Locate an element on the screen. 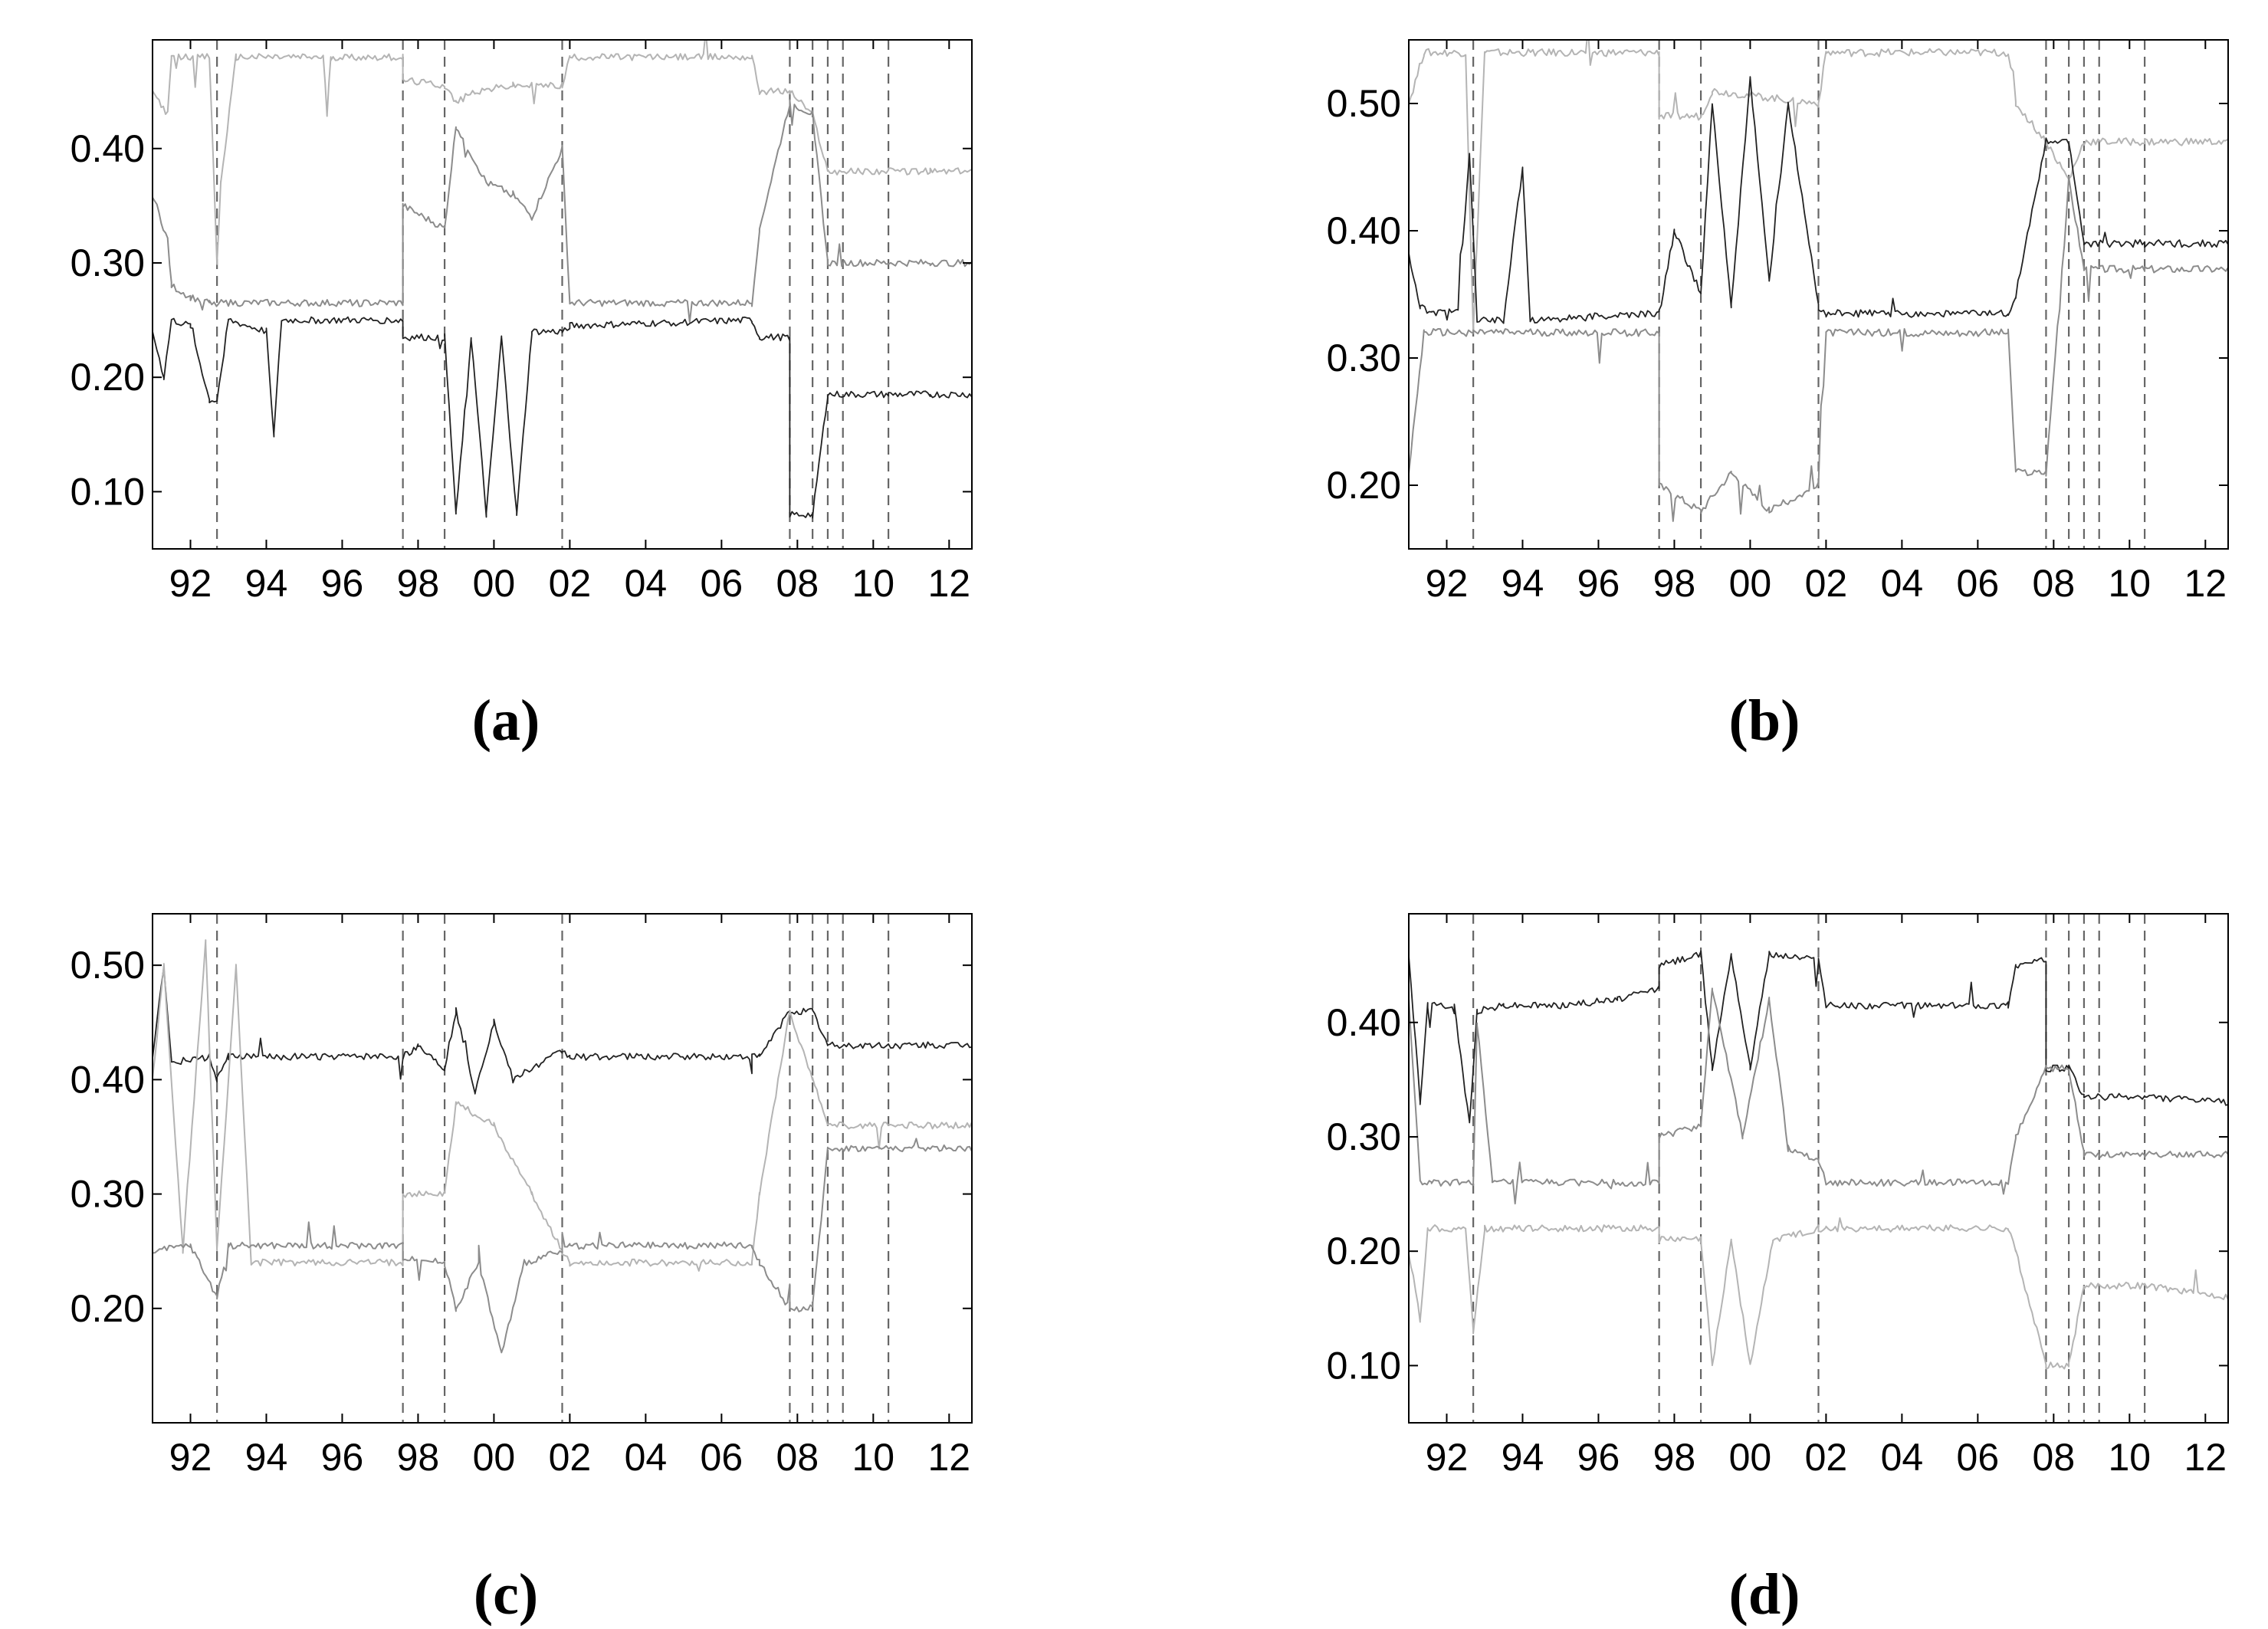 The image size is (2268, 1629). x-tick-label-b-5: 02 is located at coordinates (1826, 584).